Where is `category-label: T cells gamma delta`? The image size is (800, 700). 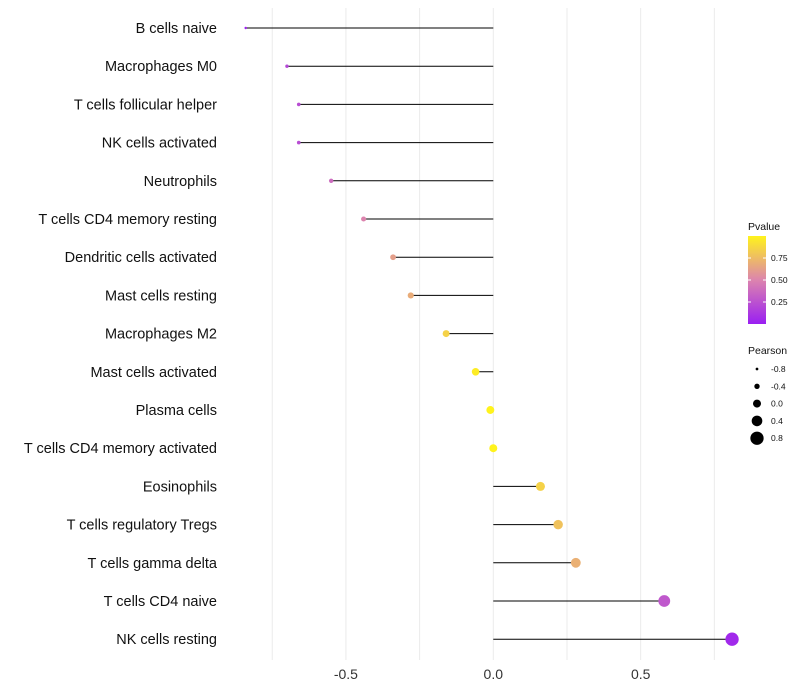 category-label: T cells gamma delta is located at coordinates (153, 564).